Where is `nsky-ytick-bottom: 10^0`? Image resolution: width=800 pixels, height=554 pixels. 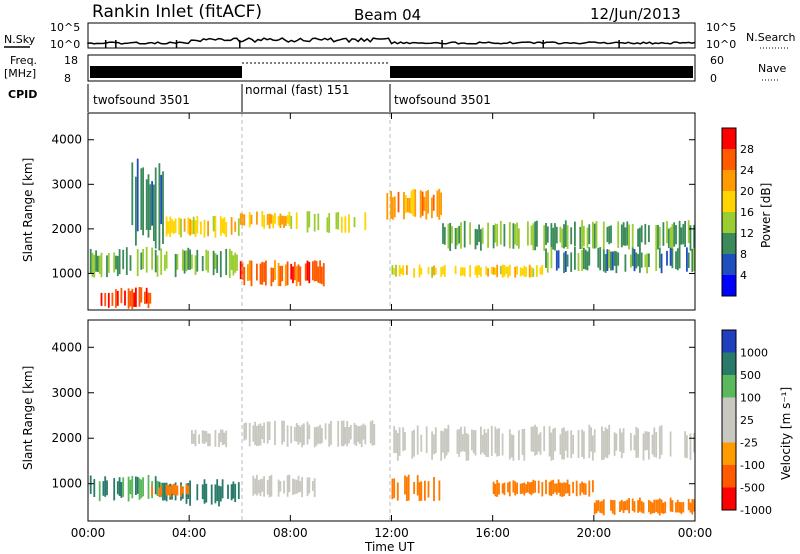
nsky-ytick-bottom: 10^0 is located at coordinates (65, 44).